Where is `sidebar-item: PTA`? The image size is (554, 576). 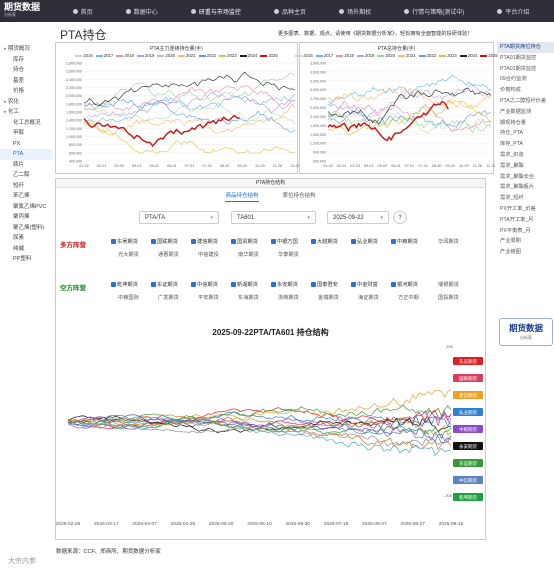 sidebar-item: PTA is located at coordinates (26, 154).